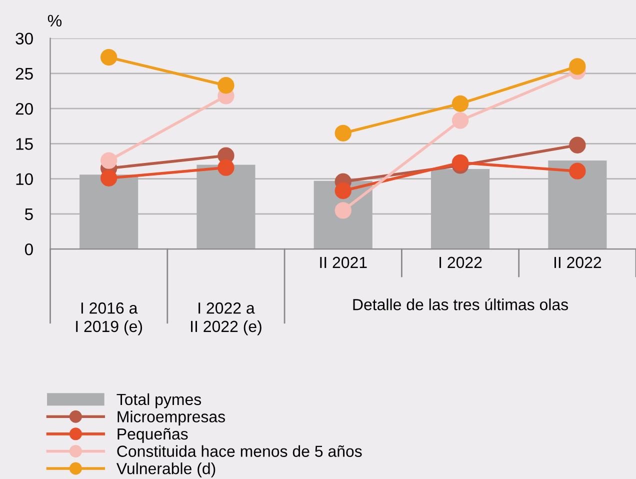 The width and height of the screenshot is (636, 479). Describe the element at coordinates (24, 74) in the screenshot. I see `y-tick-label: 25` at that location.